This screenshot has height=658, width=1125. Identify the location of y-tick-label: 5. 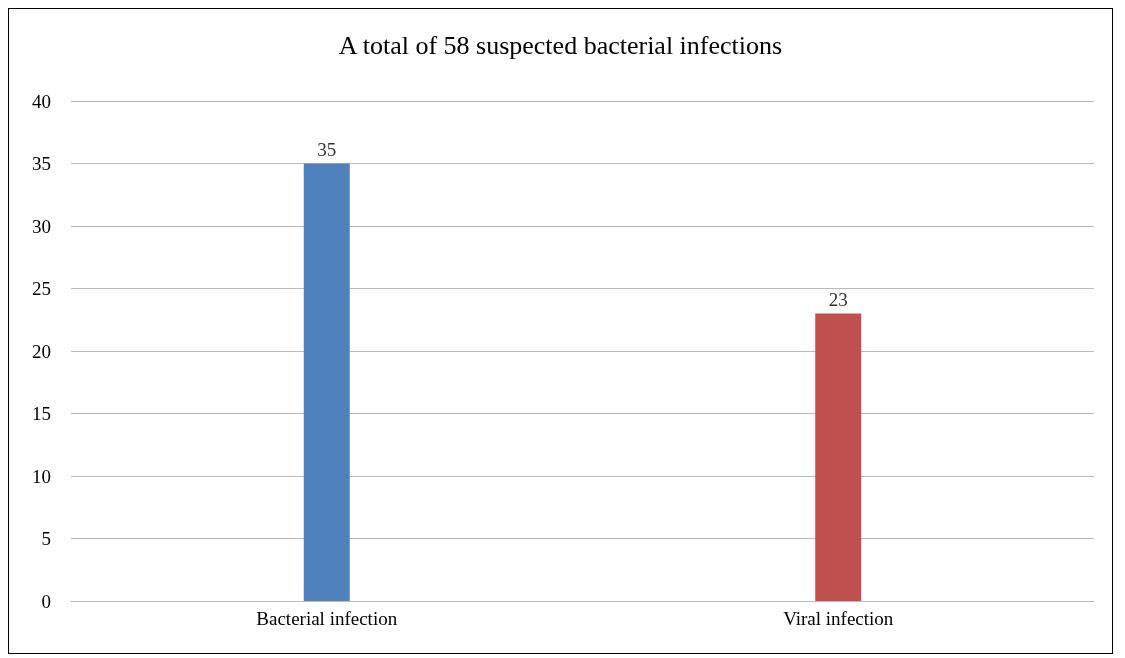
(46, 538).